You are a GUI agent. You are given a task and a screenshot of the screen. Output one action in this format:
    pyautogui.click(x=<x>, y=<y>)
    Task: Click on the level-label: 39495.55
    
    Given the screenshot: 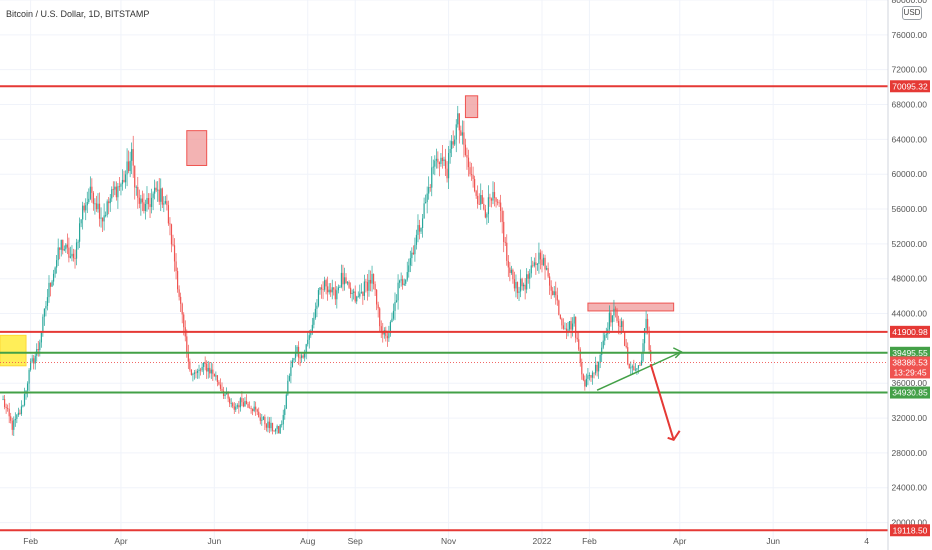 What is the action you would take?
    pyautogui.click(x=910, y=353)
    